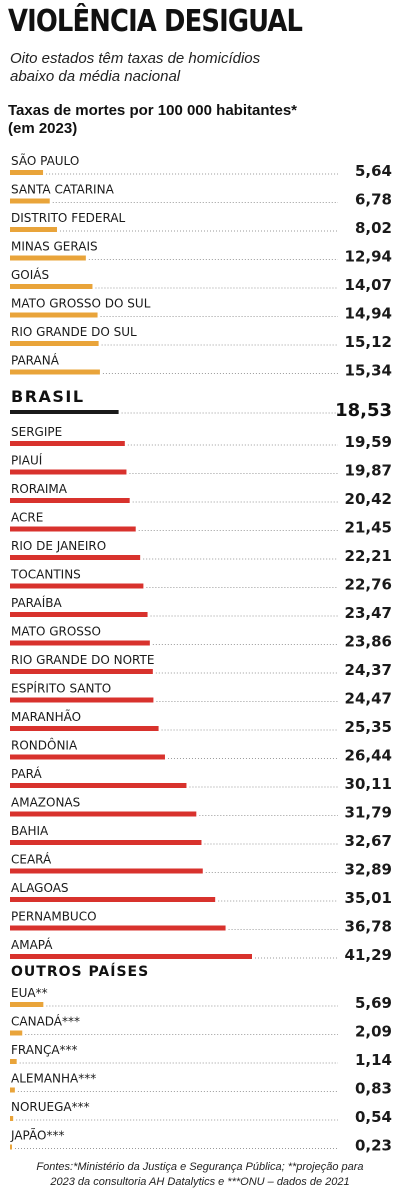  Describe the element at coordinates (58, 546) in the screenshot. I see `row-label-rio-de-janeiro: RIO DE JANEIRO` at that location.